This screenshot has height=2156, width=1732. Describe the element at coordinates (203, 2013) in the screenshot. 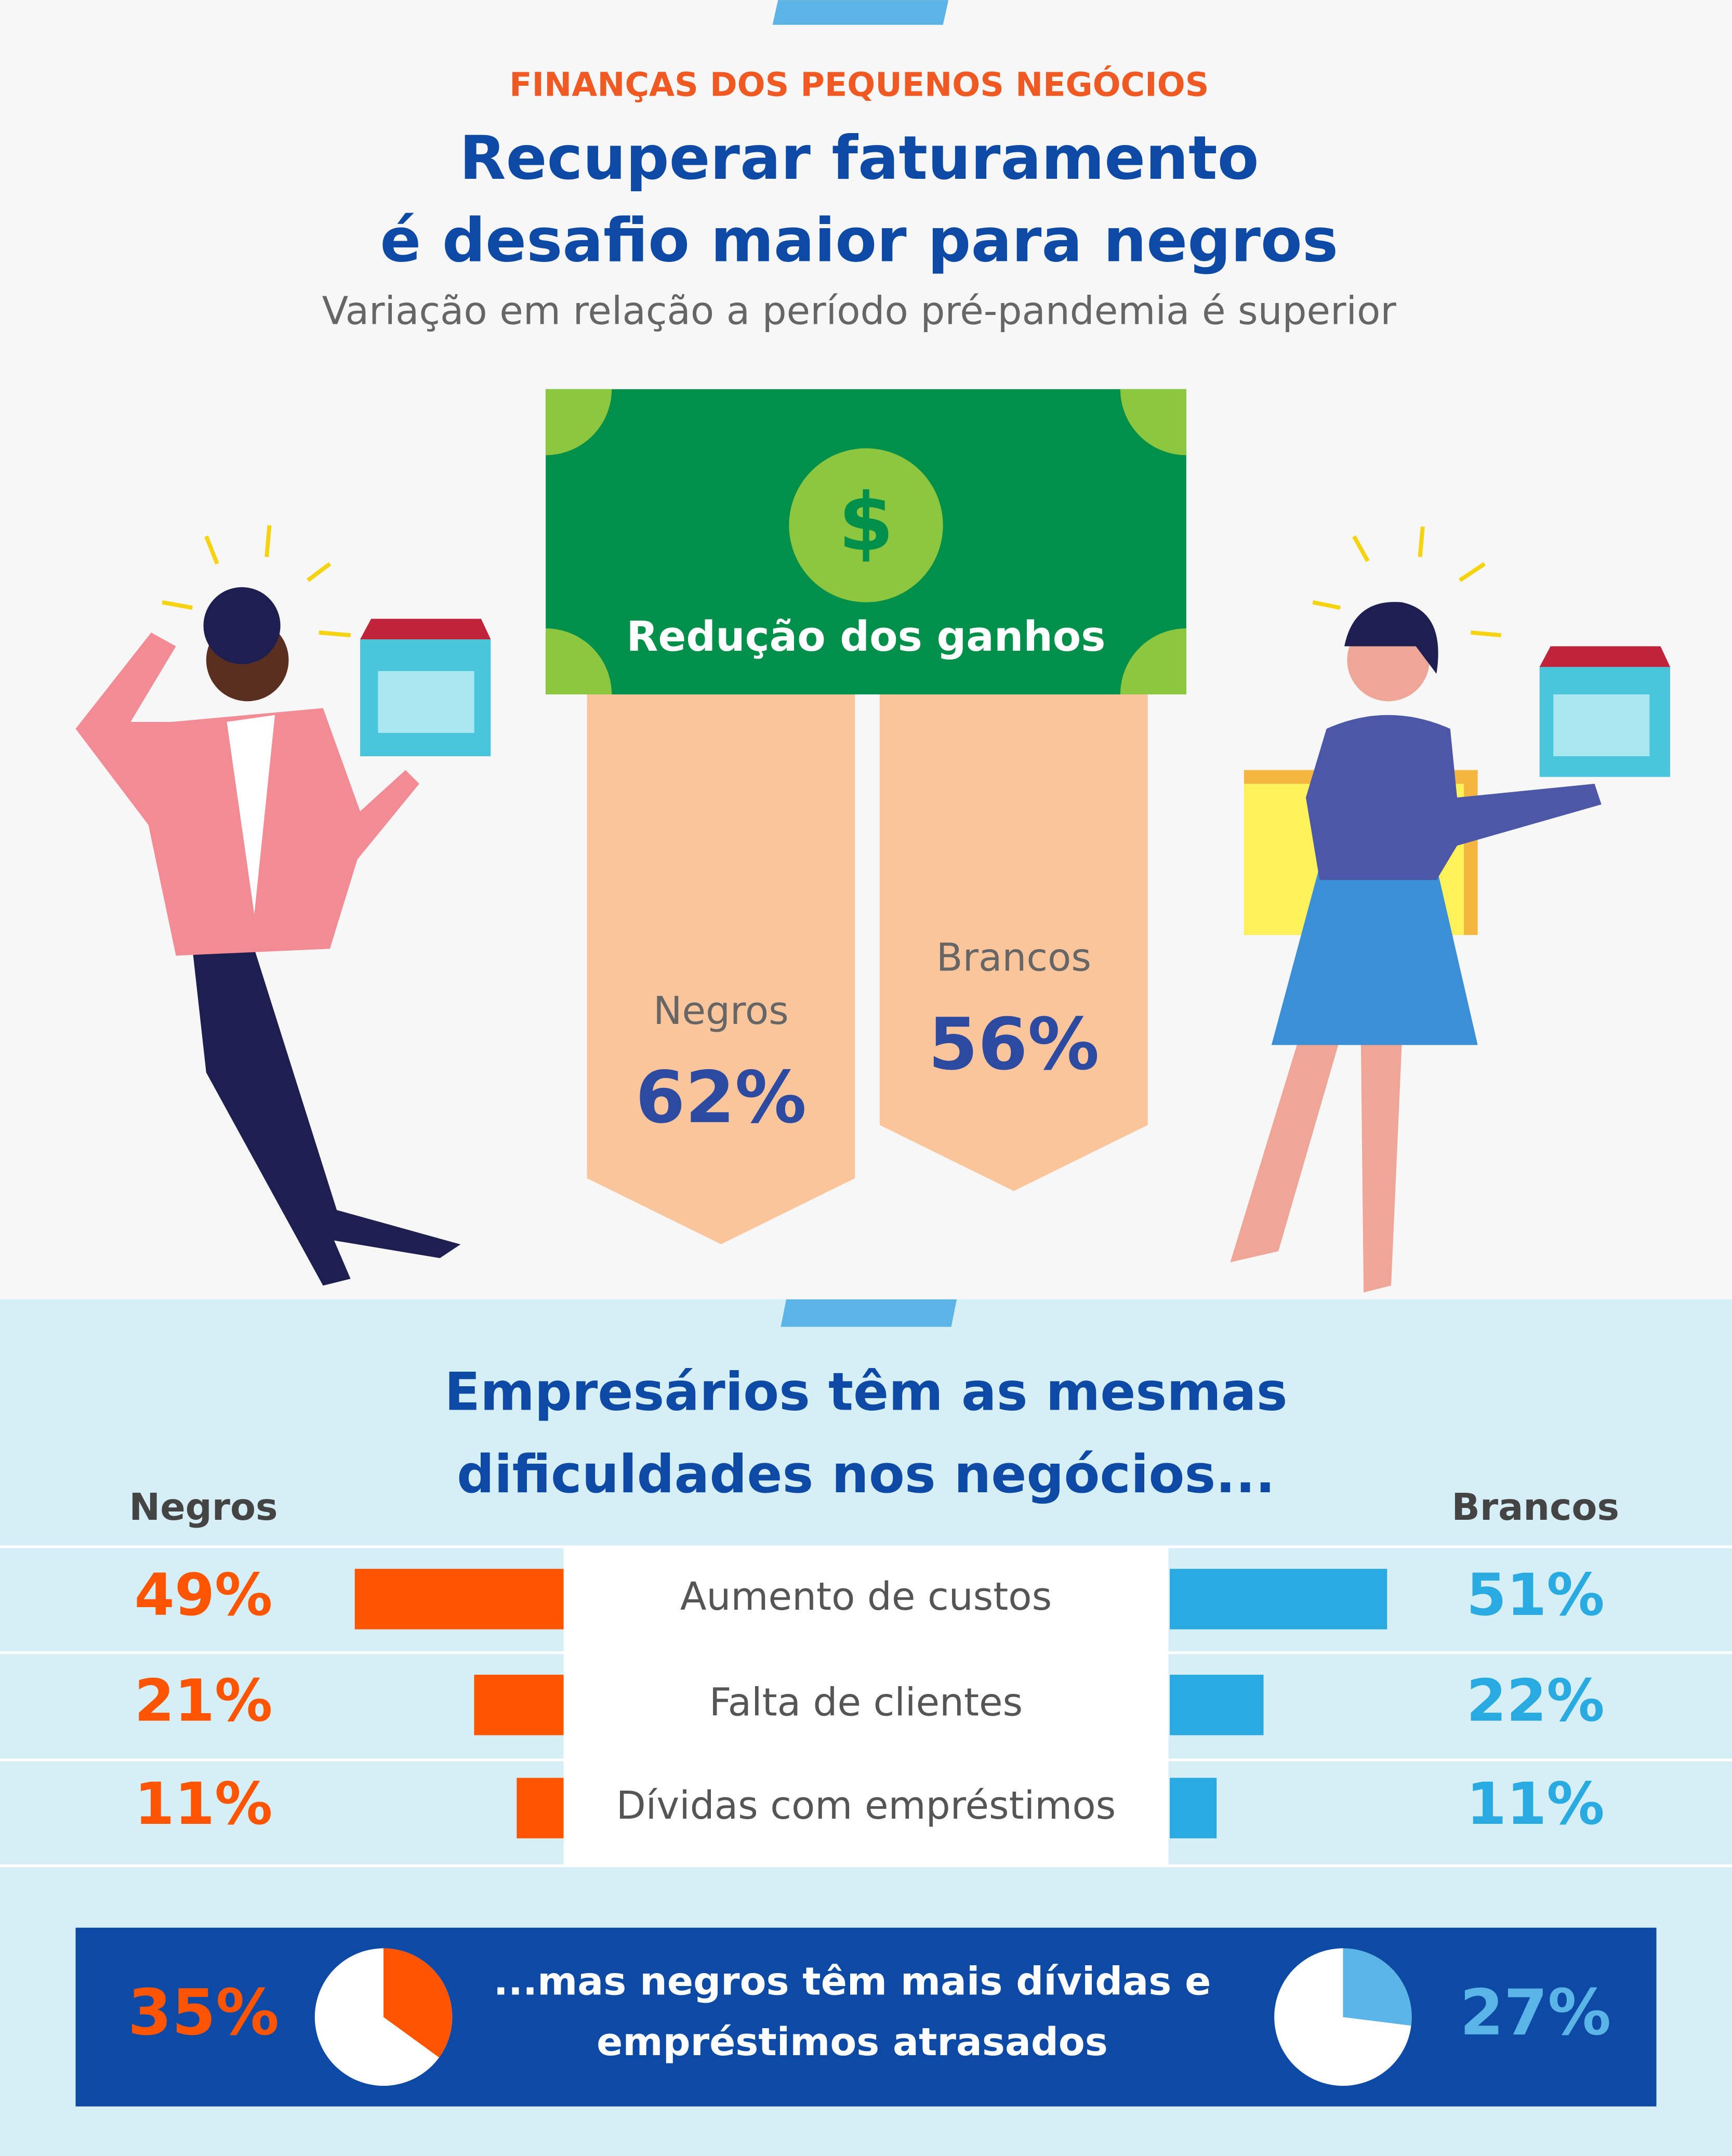

I see `value-label: 35%` at that location.